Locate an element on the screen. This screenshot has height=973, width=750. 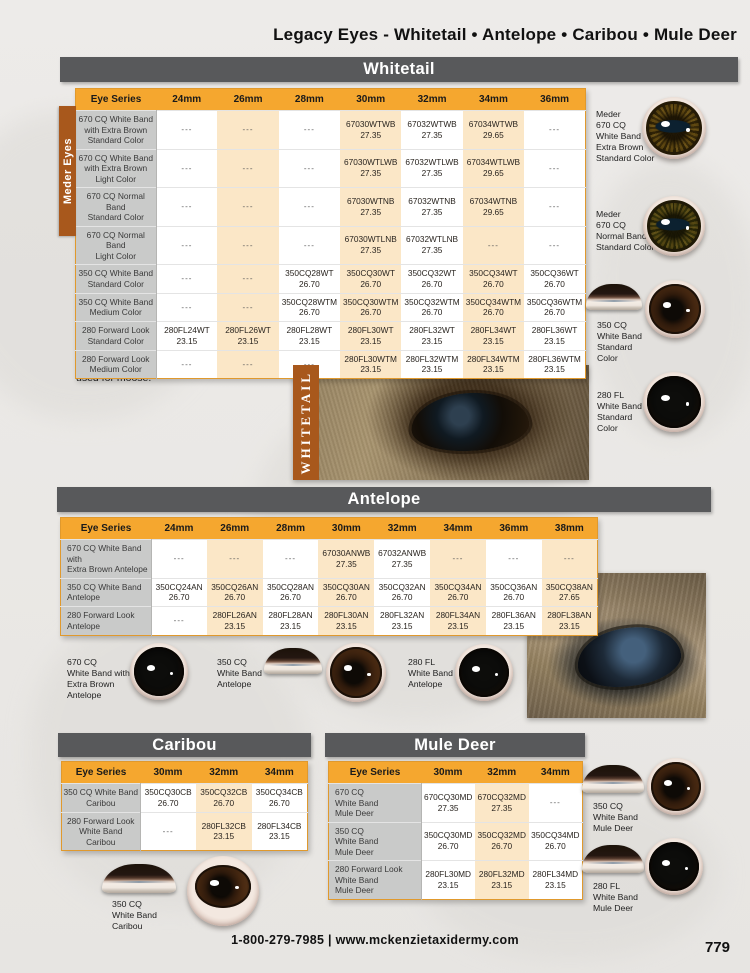
item-code: 280FL34MD is located at coordinates (555, 873).